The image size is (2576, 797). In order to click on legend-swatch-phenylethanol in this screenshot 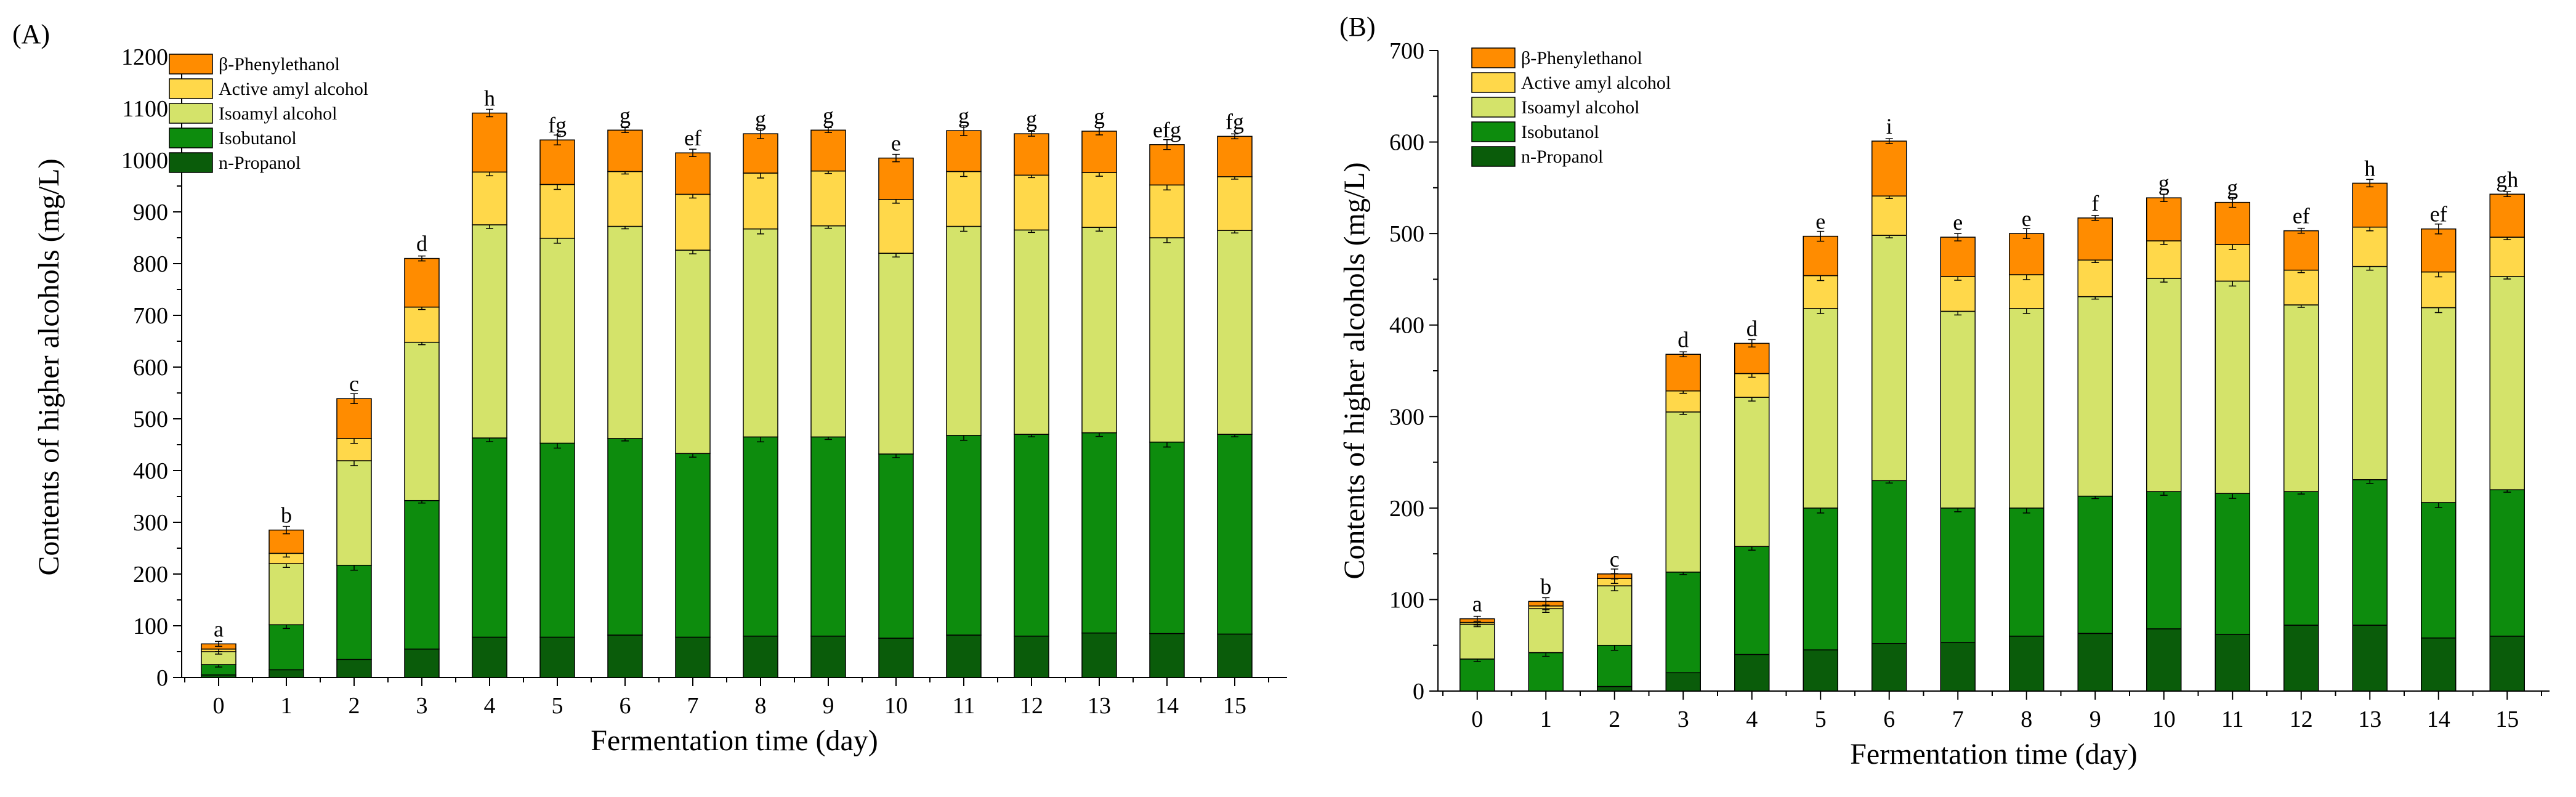, I will do `click(1493, 58)`.